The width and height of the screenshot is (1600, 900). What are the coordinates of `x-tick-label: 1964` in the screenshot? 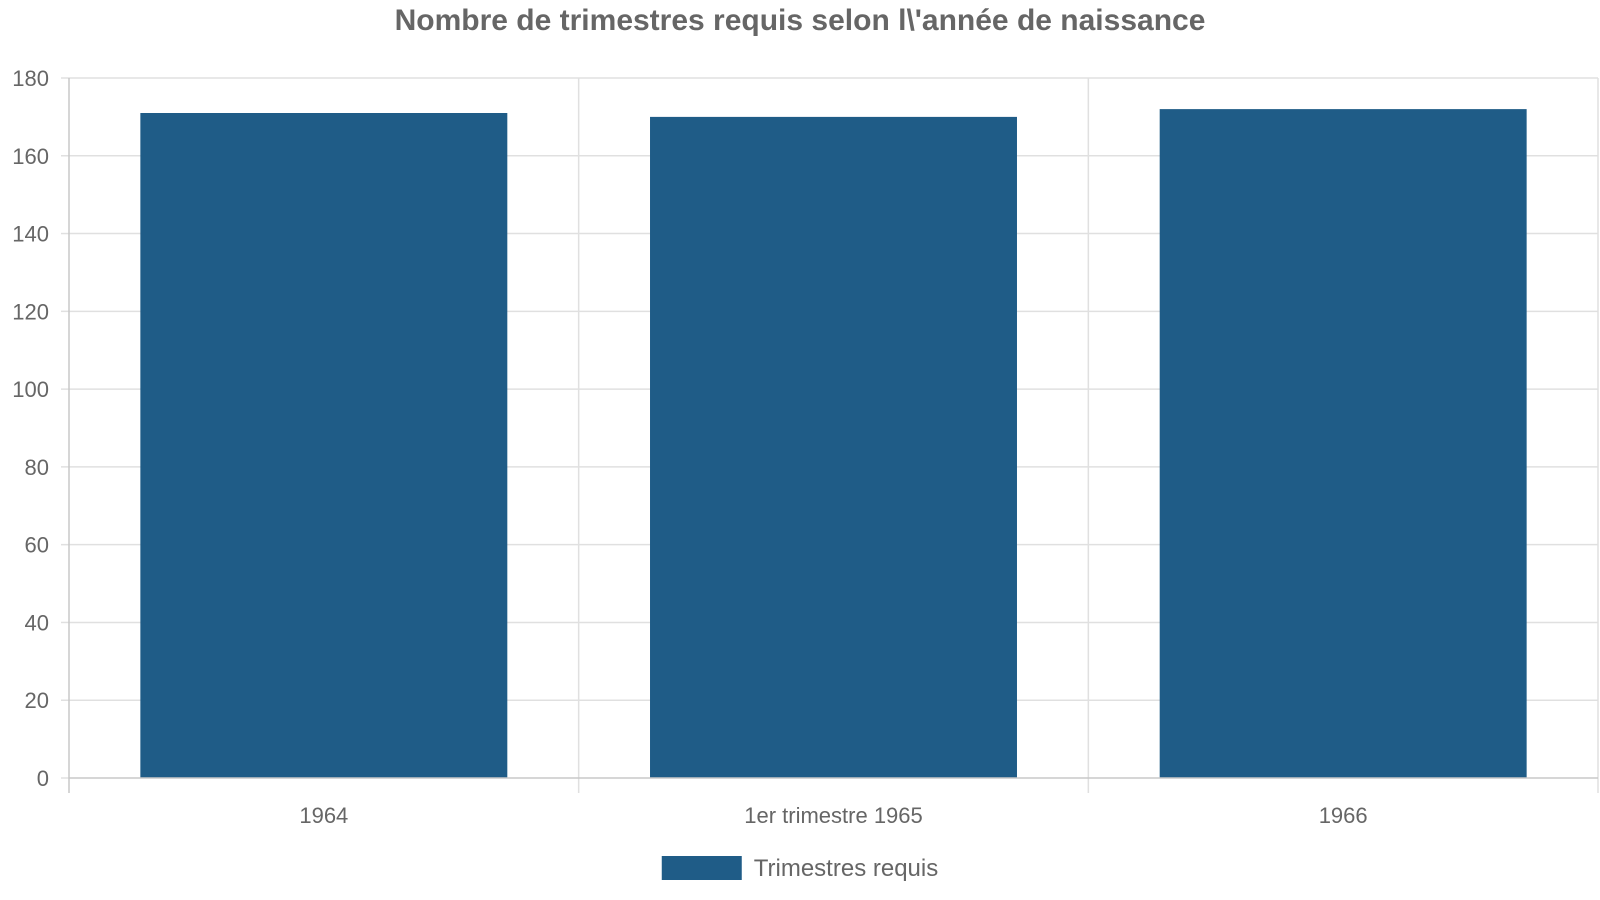 It's located at (323, 815).